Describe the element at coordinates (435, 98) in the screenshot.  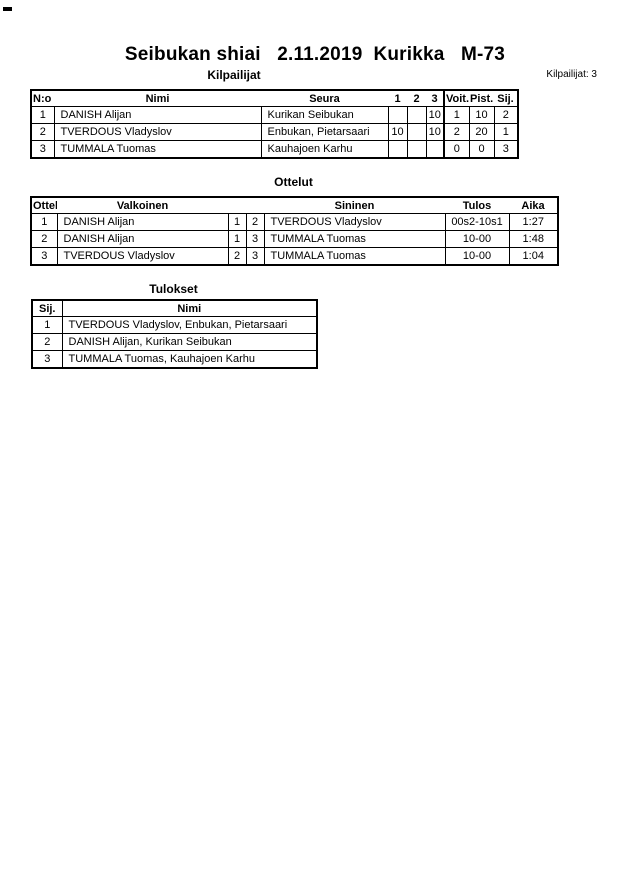
I see `col-header-match3: 3` at that location.